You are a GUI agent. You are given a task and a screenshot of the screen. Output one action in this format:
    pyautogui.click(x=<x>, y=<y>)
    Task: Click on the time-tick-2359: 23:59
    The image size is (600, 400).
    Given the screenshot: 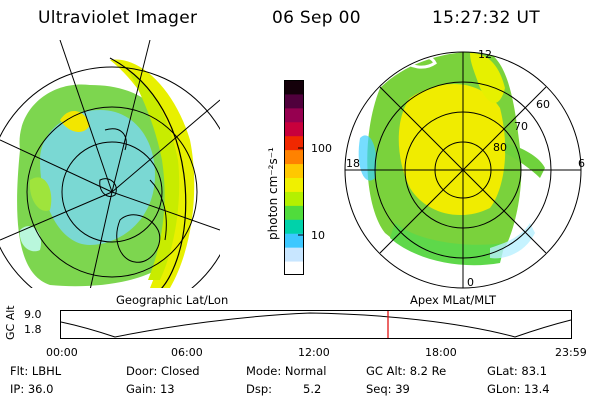 What is the action you would take?
    pyautogui.click(x=571, y=352)
    